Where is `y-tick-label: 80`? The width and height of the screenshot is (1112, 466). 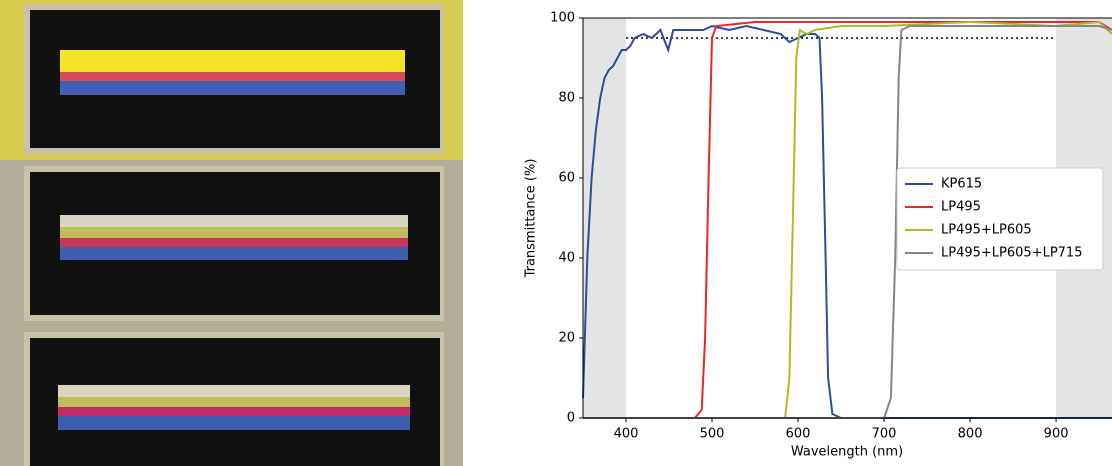
y-tick-label: 80 is located at coordinates (566, 98).